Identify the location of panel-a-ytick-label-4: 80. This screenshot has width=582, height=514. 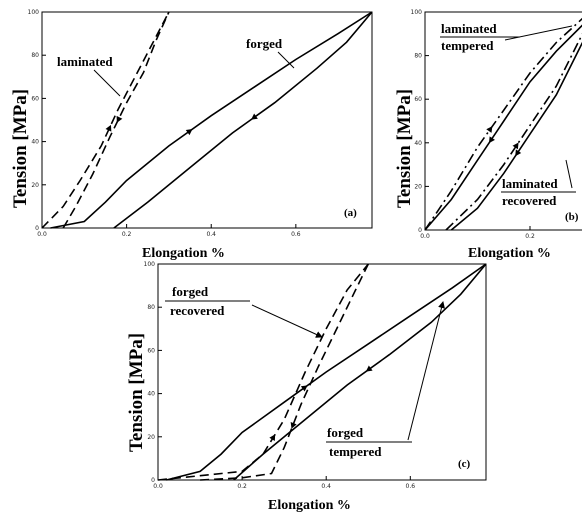
(35, 55).